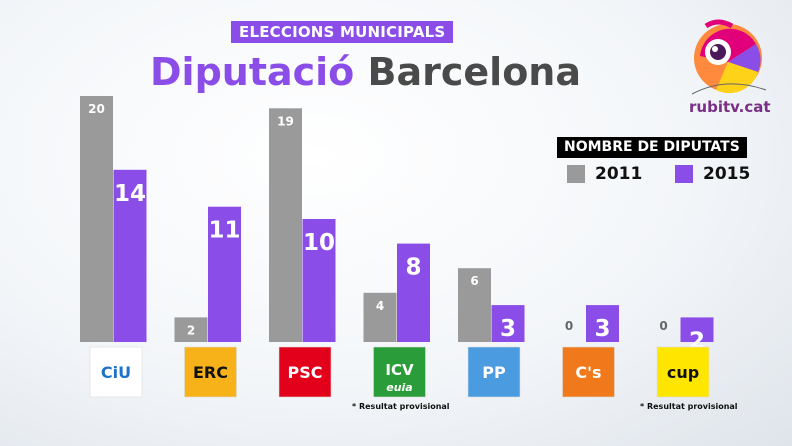 Image resolution: width=792 pixels, height=446 pixels. I want to click on bar-erc-2011, so click(191, 329).